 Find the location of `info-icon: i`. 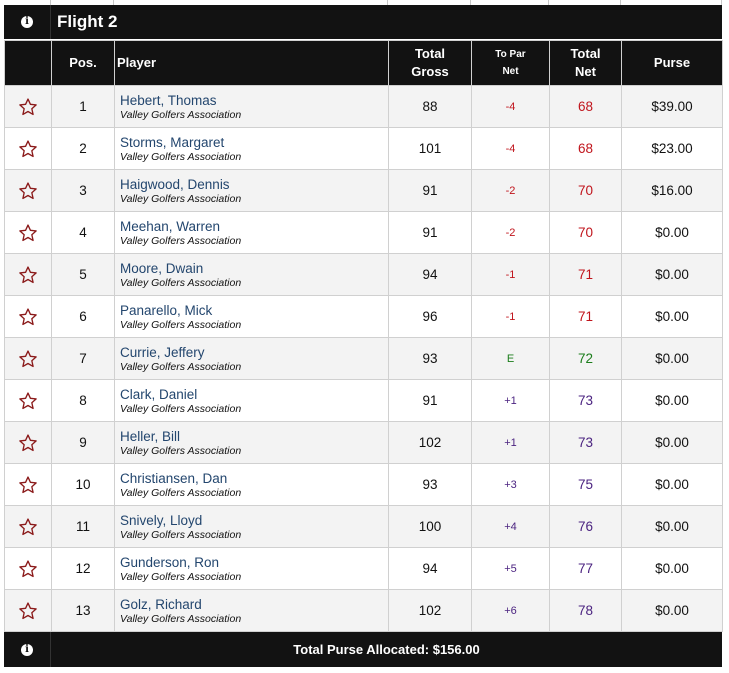

info-icon: i is located at coordinates (27, 649).